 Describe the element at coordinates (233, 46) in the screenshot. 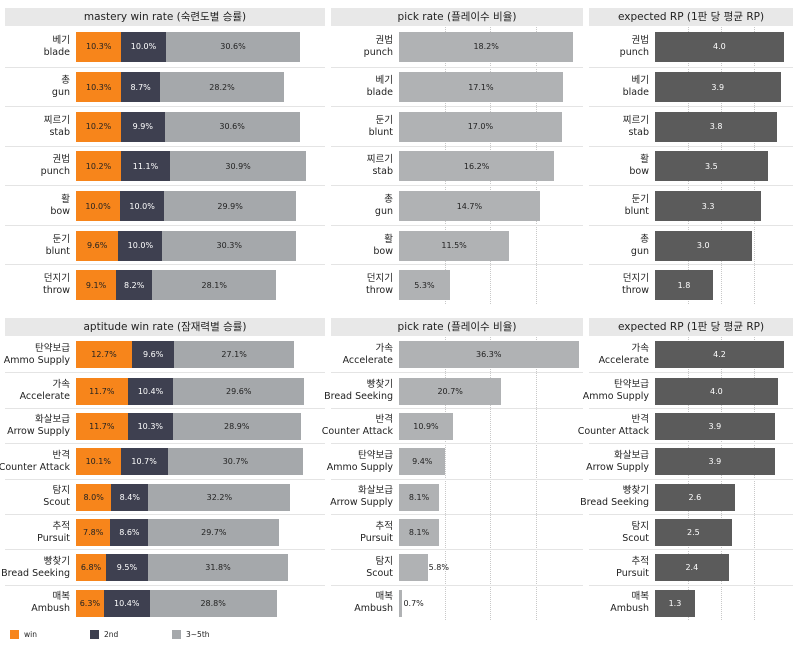

I see `bar-segment-3-5th: 30.6%` at that location.